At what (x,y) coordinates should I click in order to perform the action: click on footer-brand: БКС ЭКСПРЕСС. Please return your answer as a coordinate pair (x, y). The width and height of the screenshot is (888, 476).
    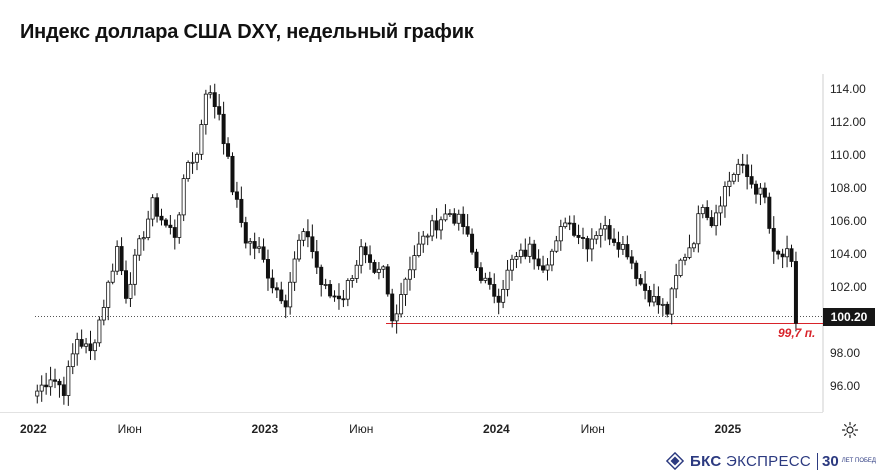
    Looking at the image, I should click on (750, 461).